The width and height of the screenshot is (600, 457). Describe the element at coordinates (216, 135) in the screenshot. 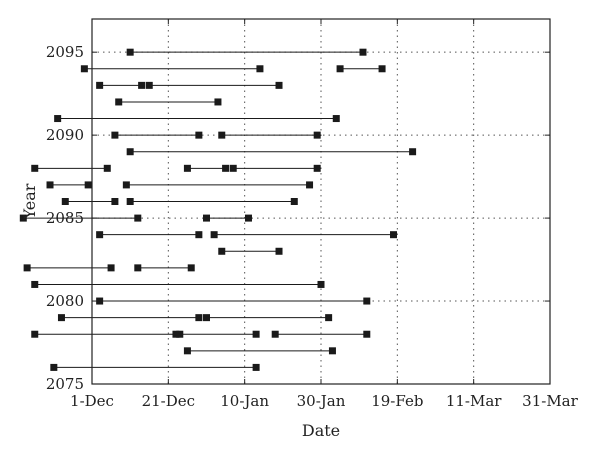

I see `year-row-2090` at that location.